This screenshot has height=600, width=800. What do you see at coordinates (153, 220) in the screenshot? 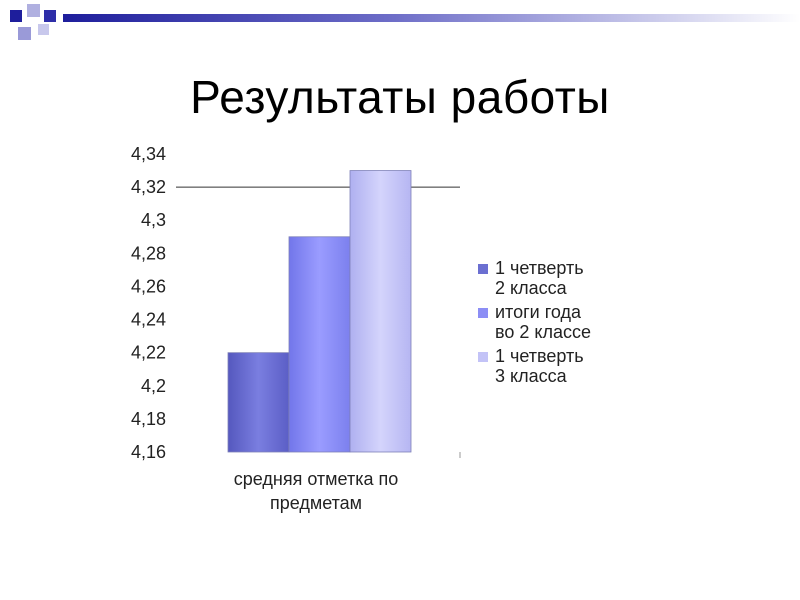
I see `y-tick-label: 4,3` at bounding box center [153, 220].